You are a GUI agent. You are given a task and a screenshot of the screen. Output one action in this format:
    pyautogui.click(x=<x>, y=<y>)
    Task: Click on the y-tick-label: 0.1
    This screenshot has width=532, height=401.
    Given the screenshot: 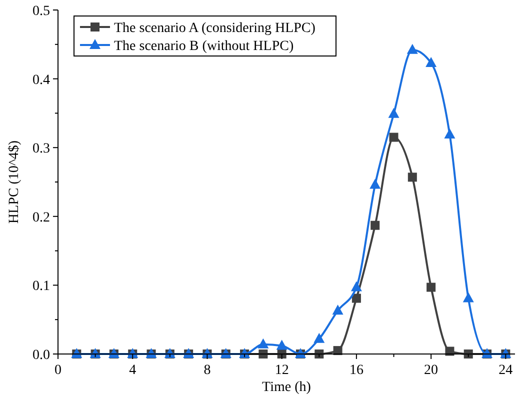 What is the action you would take?
    pyautogui.click(x=41, y=286)
    